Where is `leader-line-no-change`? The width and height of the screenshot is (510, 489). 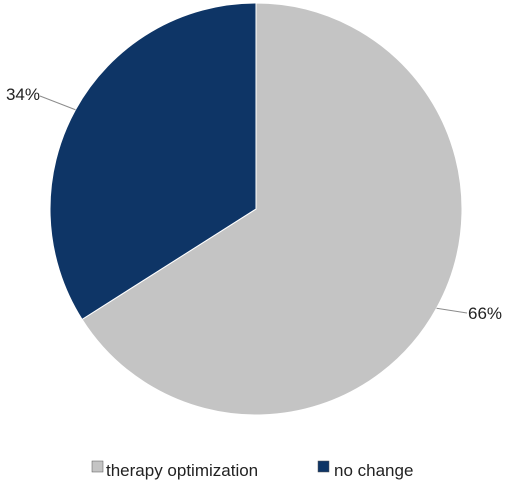 leader-line-no-change is located at coordinates (57, 103).